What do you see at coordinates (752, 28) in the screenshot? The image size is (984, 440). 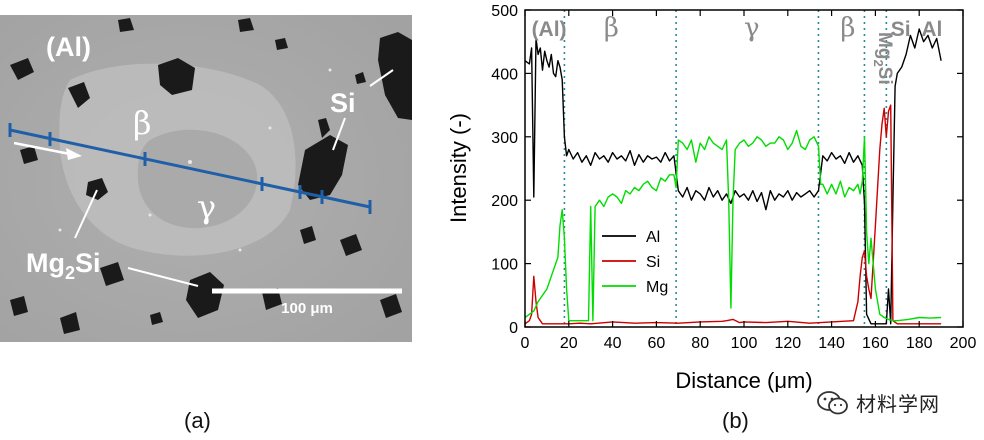 I see `region-label-2: γ` at bounding box center [752, 28].